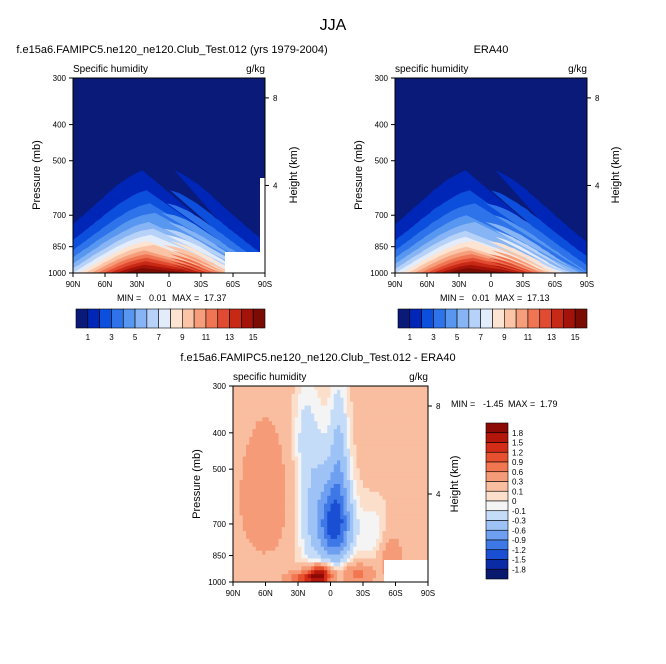 The width and height of the screenshot is (666, 664). Describe the element at coordinates (569, 318) in the screenshot. I see `colorbar-swatch` at that location.